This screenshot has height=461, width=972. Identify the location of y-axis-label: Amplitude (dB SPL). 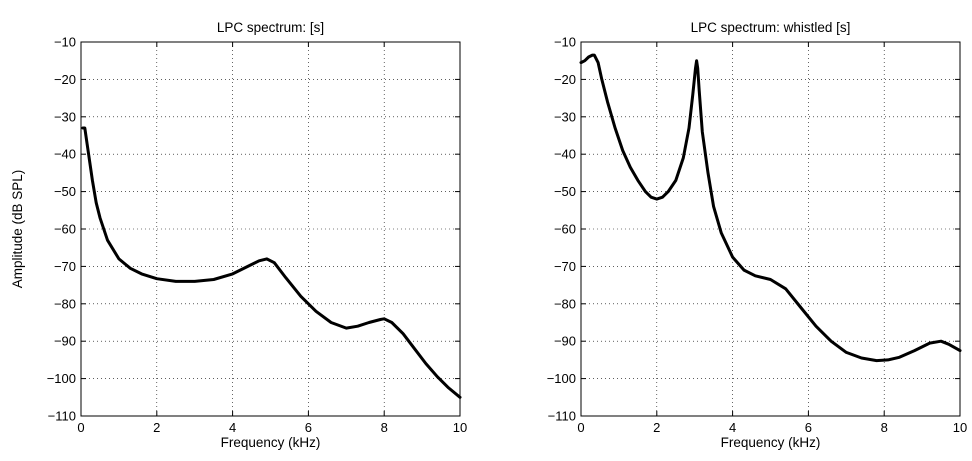
(17, 229).